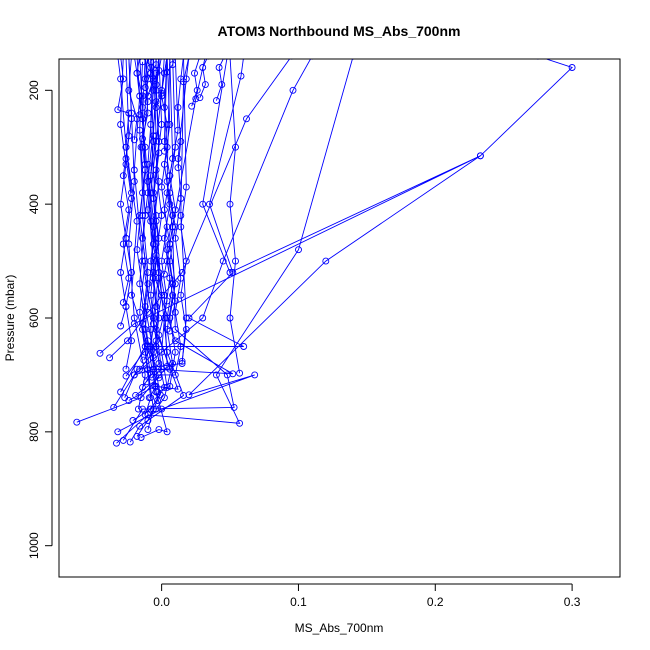 The height and width of the screenshot is (650, 650). Describe the element at coordinates (339, 628) in the screenshot. I see `x-axis-label: MS_Abs_700nm` at that location.